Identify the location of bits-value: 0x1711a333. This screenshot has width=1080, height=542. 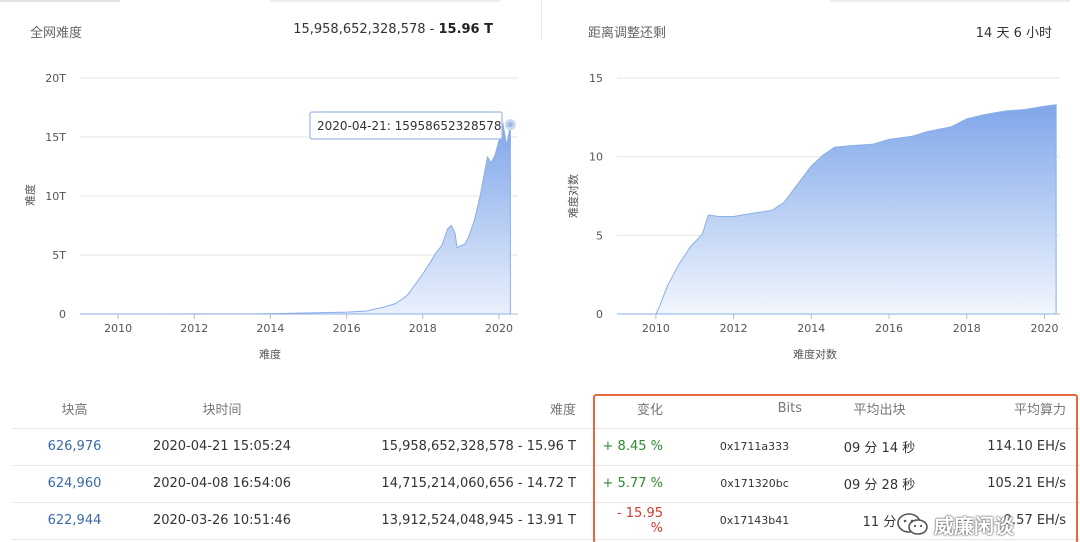
(754, 447).